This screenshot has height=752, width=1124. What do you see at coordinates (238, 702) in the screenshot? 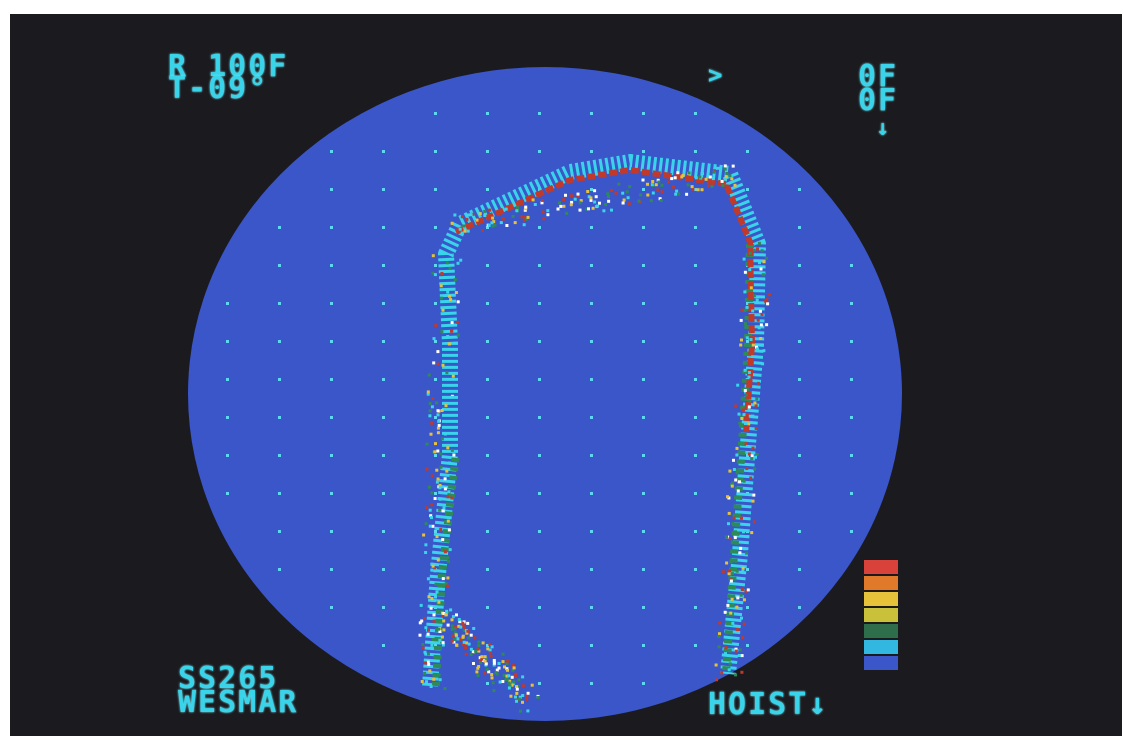
I see `brand-name: WESMAR` at bounding box center [238, 702].